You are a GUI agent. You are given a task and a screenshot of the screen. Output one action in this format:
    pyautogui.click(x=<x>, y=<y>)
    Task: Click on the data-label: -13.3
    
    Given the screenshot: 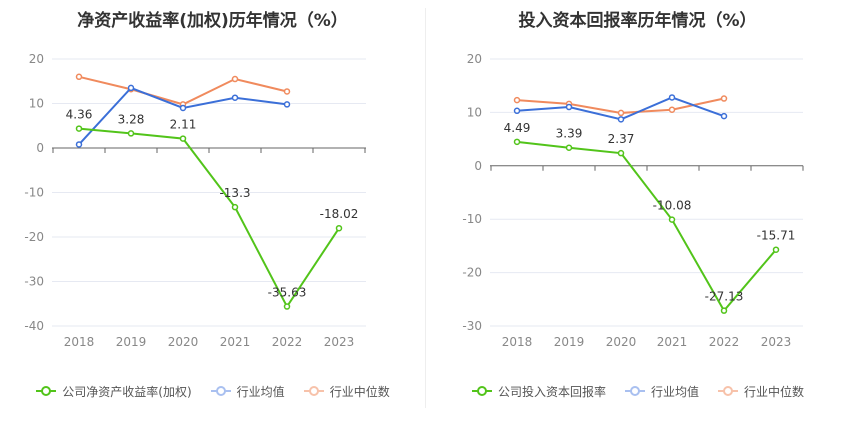 What is the action you would take?
    pyautogui.click(x=234, y=193)
    